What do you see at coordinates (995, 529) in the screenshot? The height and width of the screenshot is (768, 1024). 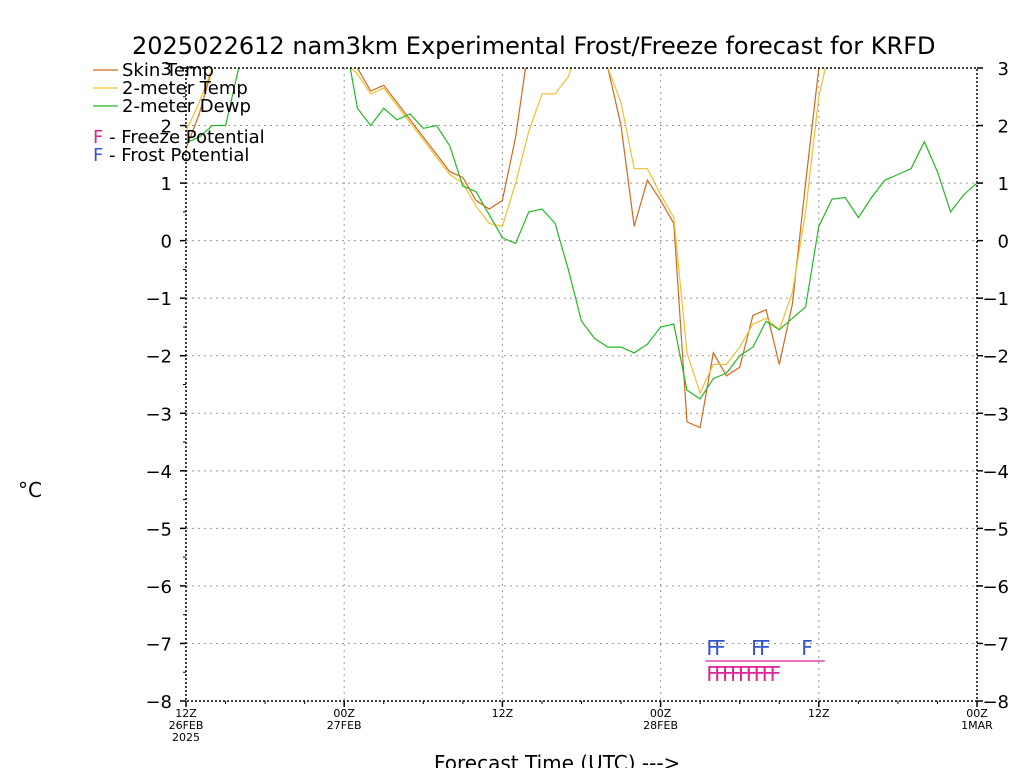 I see `y-tick-label-right: −5` at bounding box center [995, 529].